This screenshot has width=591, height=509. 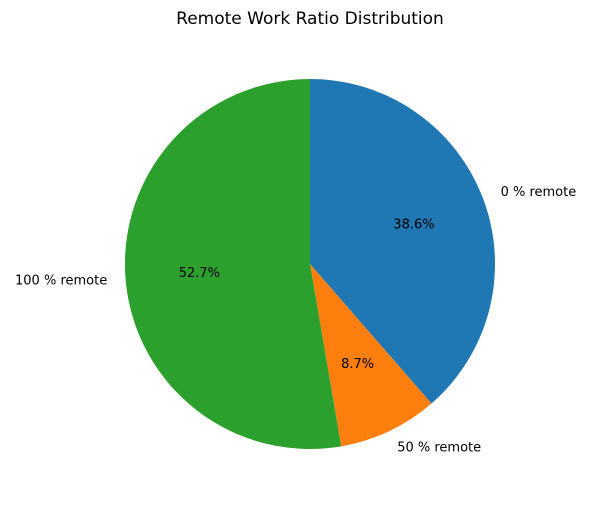 What do you see at coordinates (61, 281) in the screenshot?
I see `slice-category-label: 100 % remote` at bounding box center [61, 281].